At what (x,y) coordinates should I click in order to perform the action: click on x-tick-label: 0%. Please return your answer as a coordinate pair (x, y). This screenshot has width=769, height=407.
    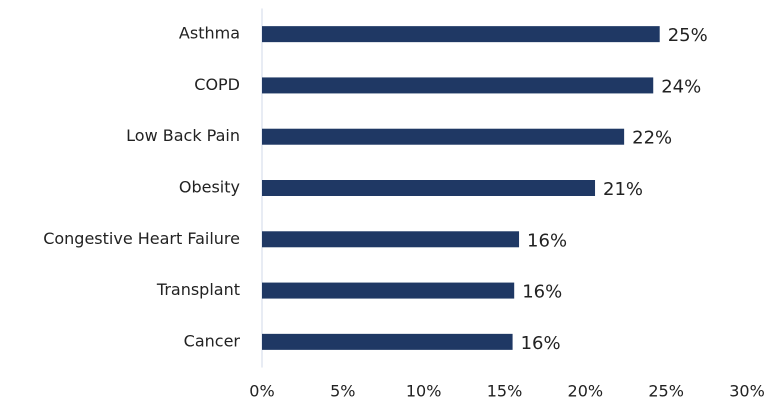
    Looking at the image, I should click on (261, 391).